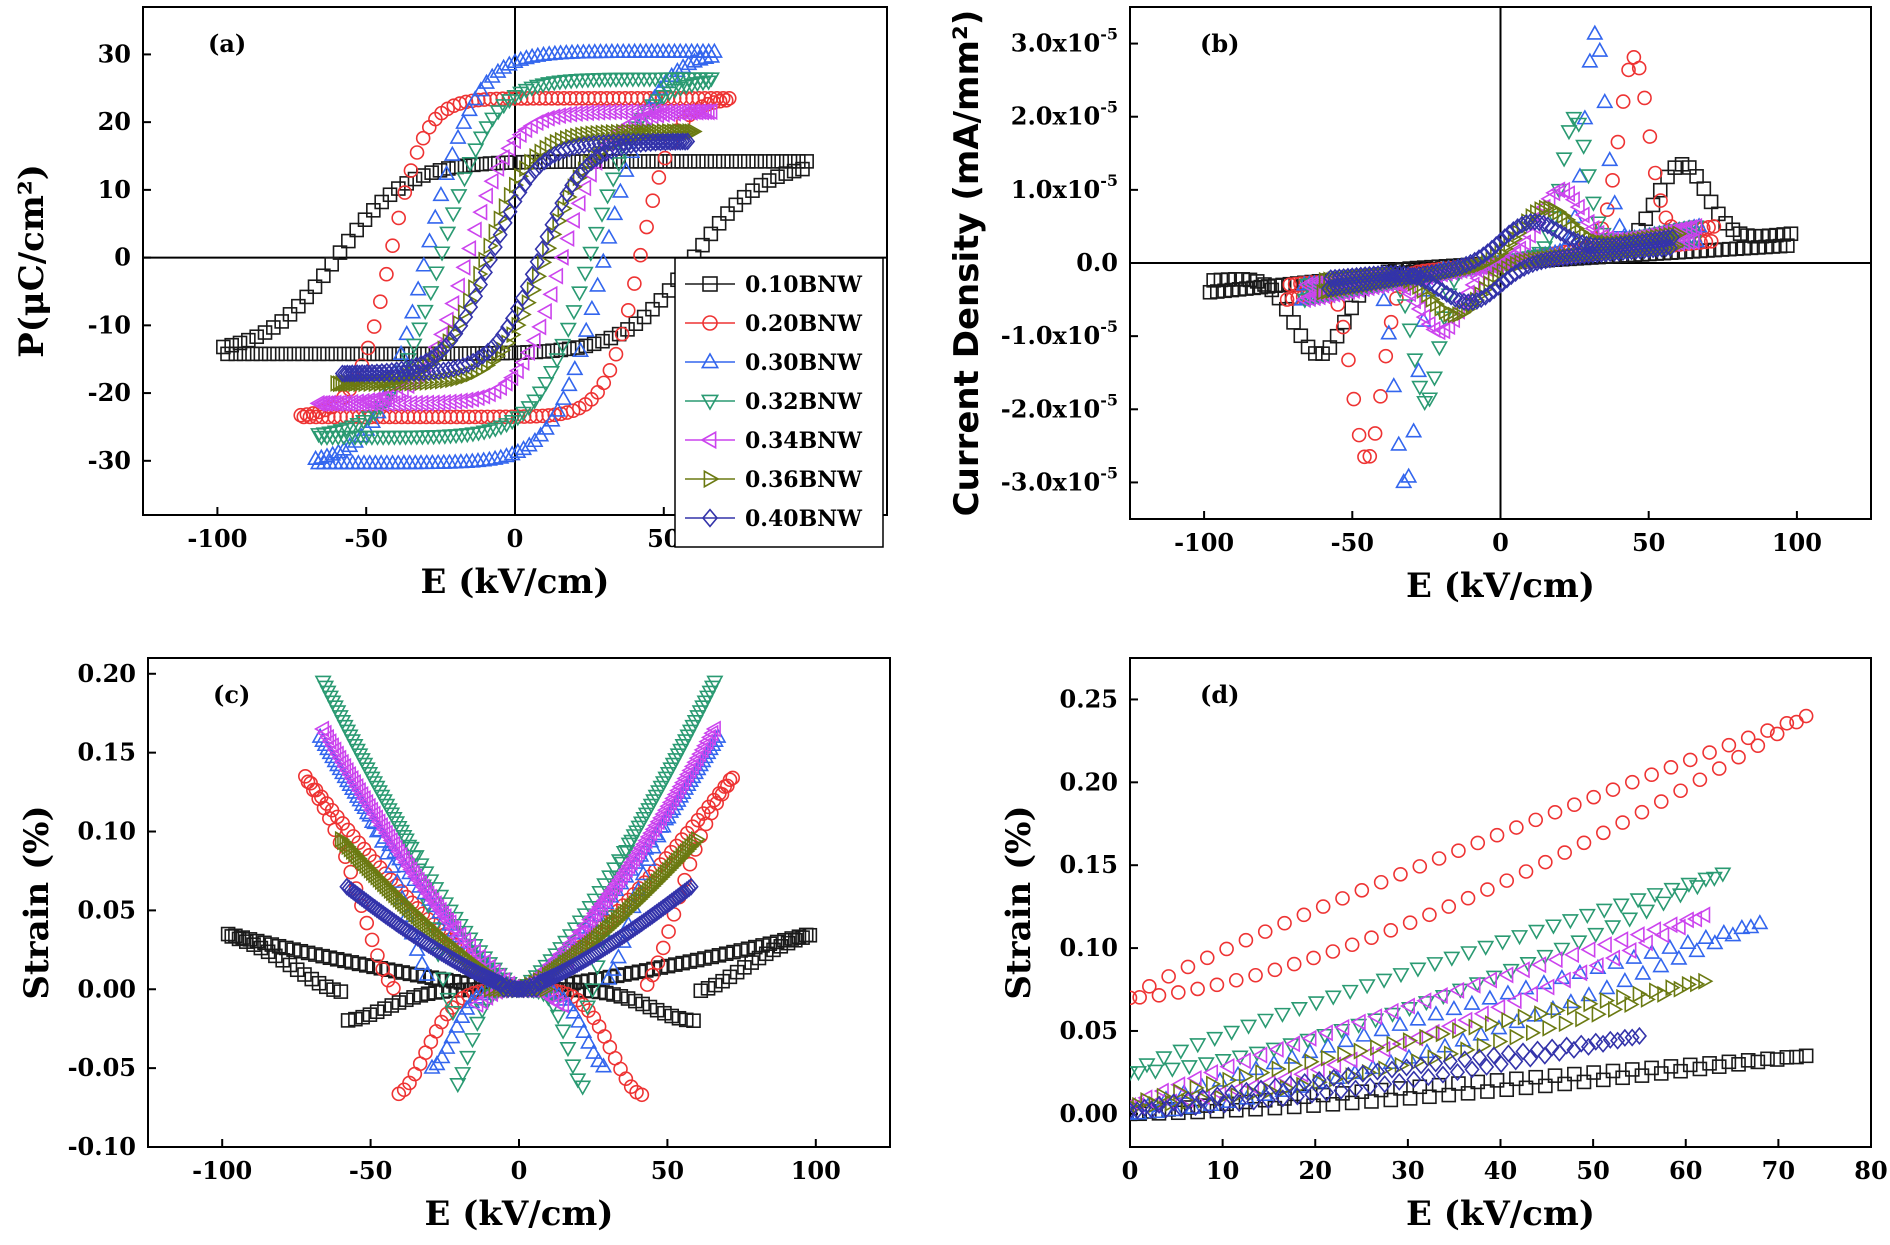 This screenshot has height=1245, width=1890. Describe the element at coordinates (1089, 698) in the screenshot. I see `y-tick-label: 0.25` at that location.